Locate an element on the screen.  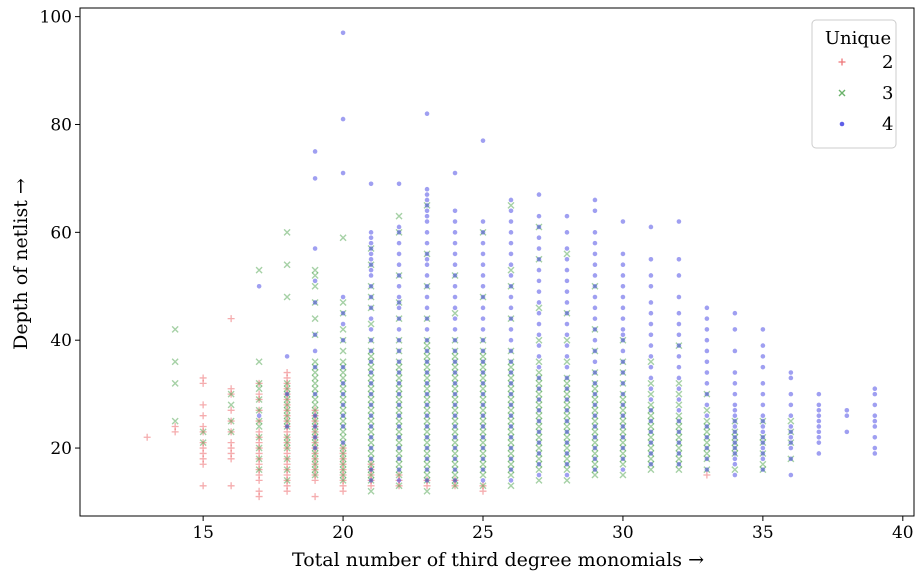
x-tick-label: 20 is located at coordinates (343, 533).